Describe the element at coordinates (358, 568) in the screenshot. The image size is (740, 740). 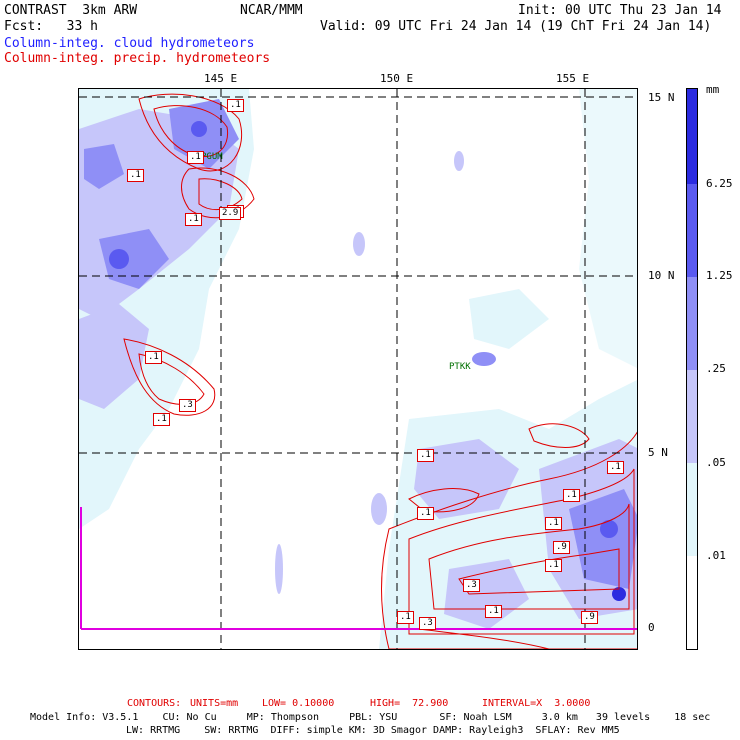
I see `domain-boundary` at that location.